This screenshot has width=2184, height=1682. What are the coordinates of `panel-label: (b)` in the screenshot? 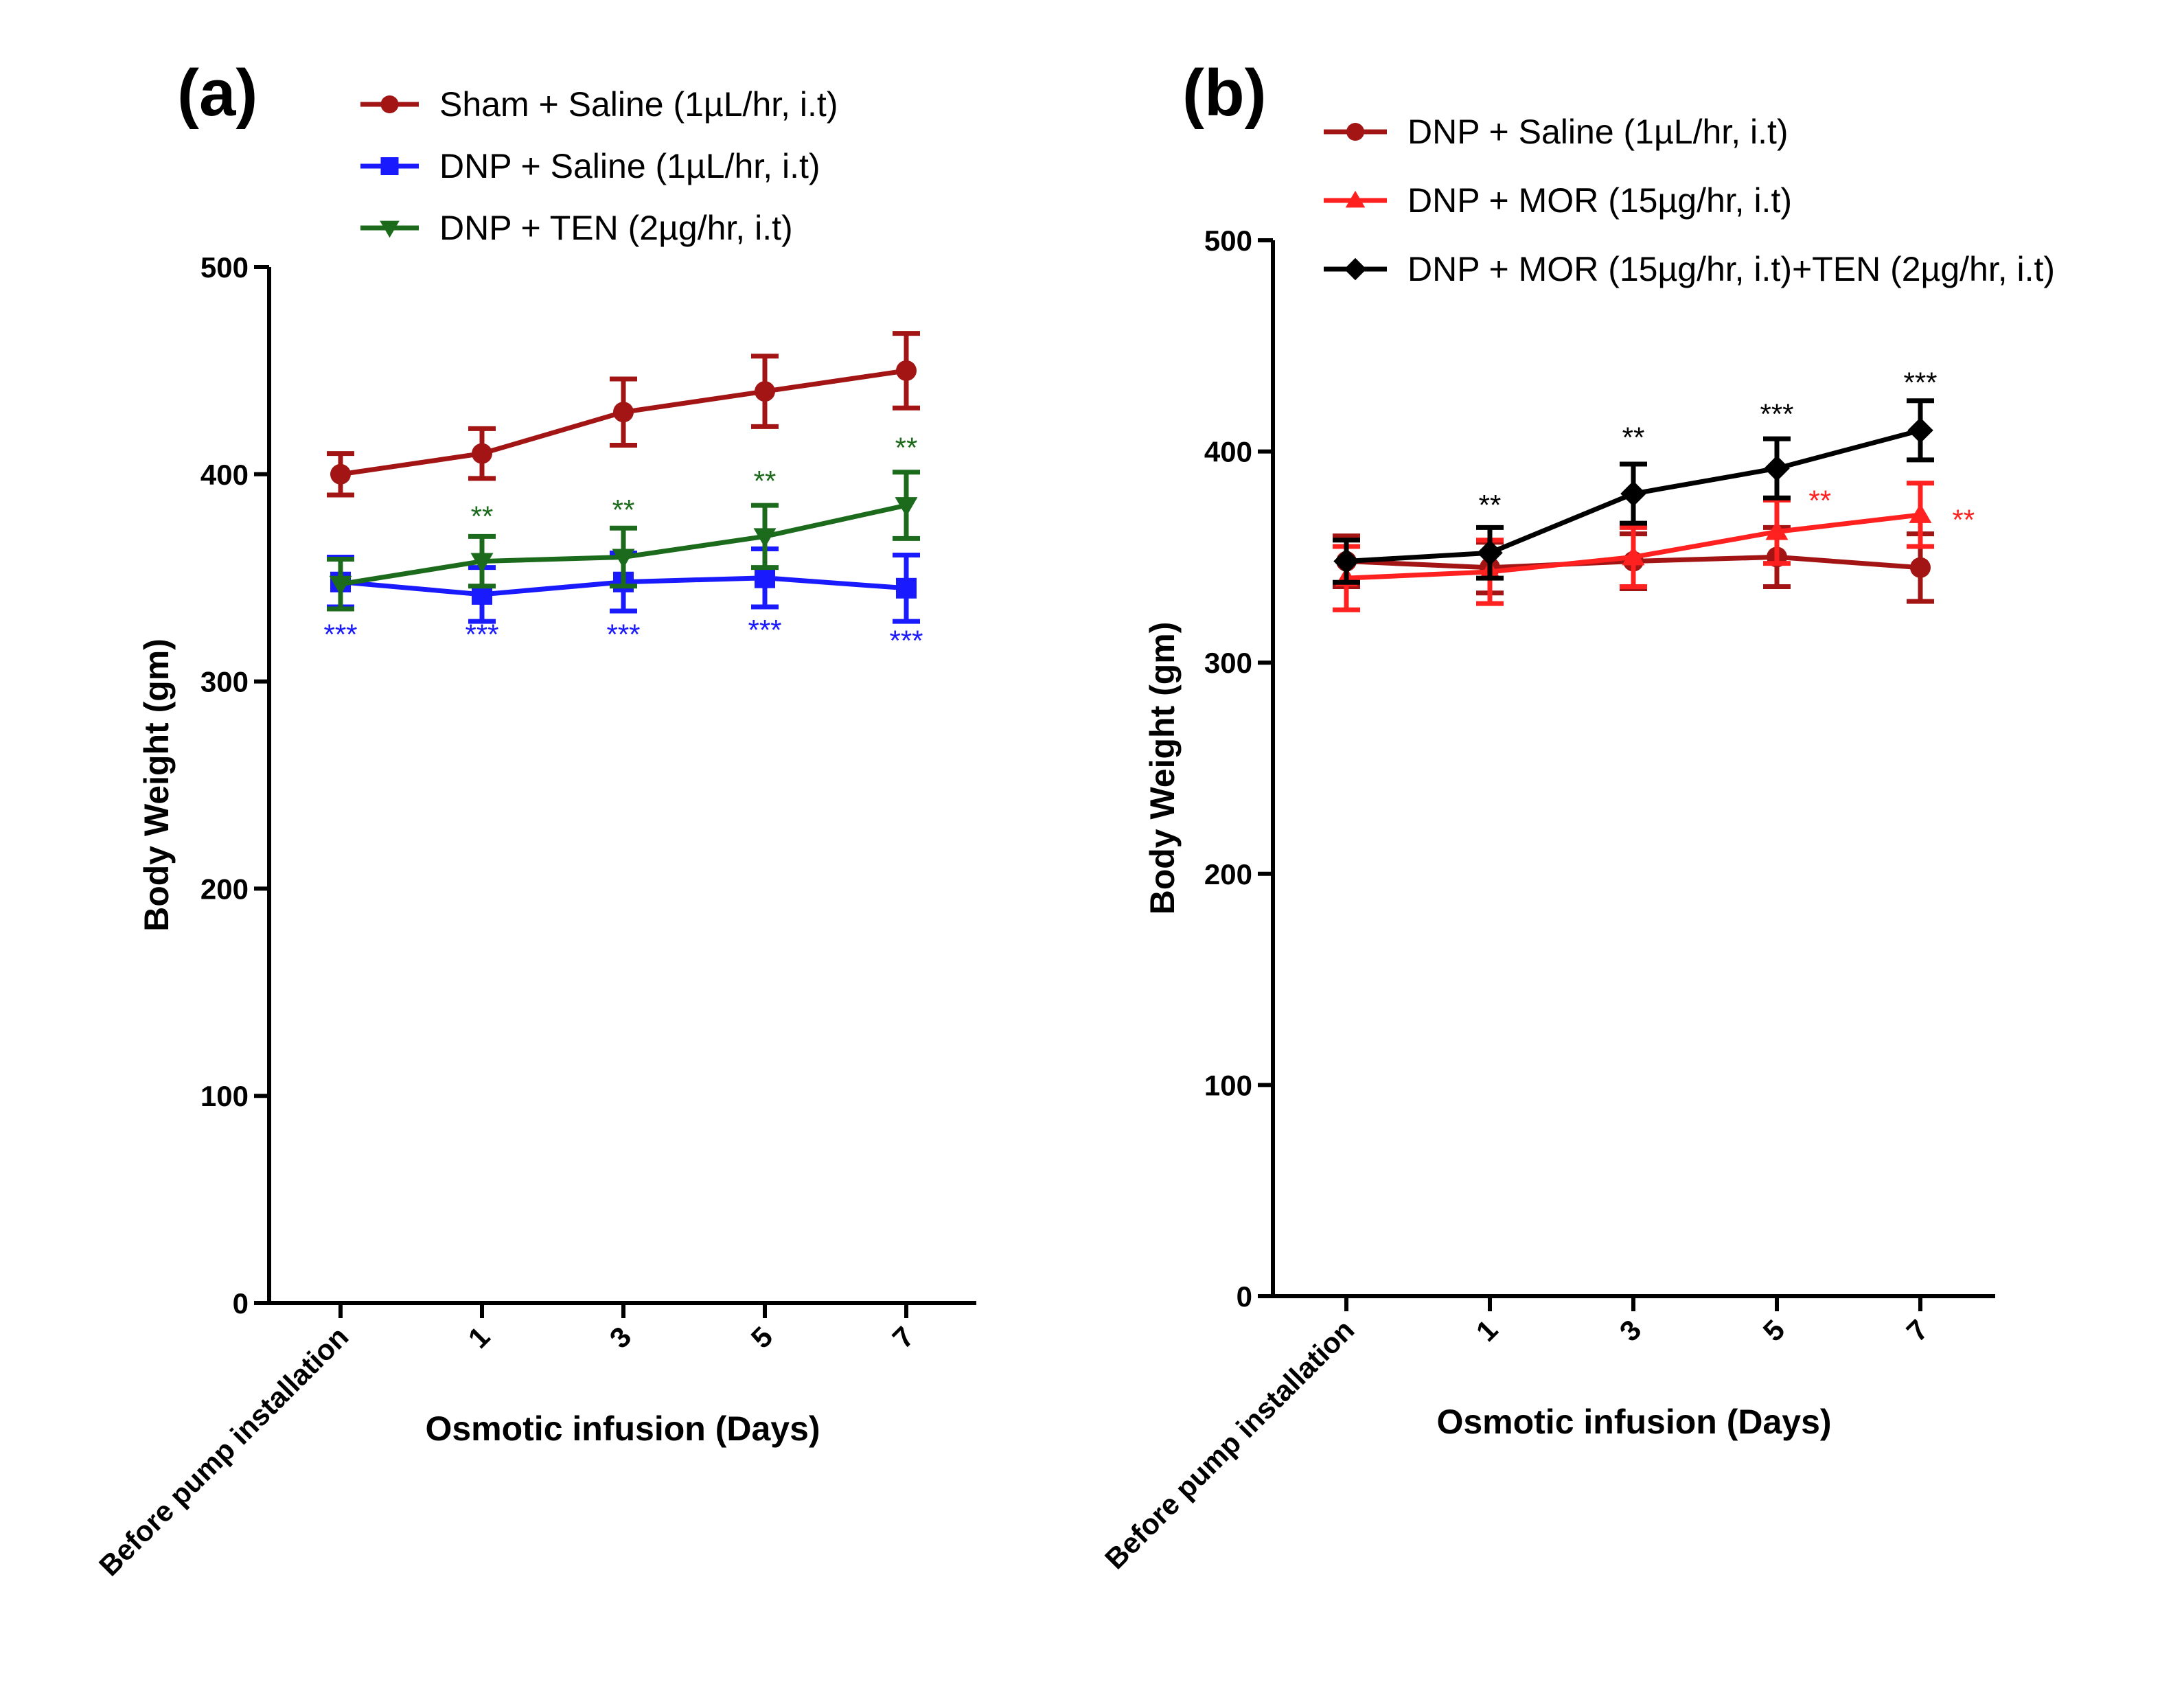 It's located at (1224, 93).